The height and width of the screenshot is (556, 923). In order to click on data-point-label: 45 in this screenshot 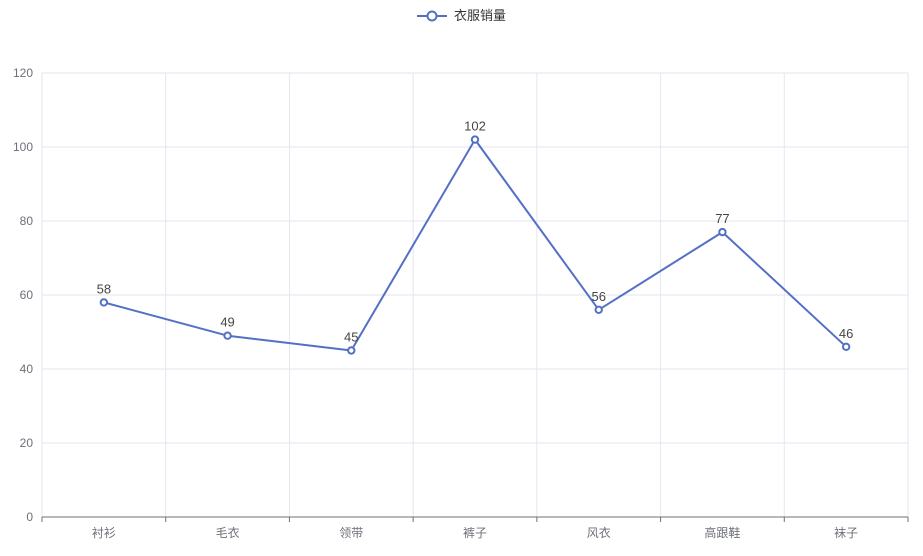, I will do `click(351, 337)`.